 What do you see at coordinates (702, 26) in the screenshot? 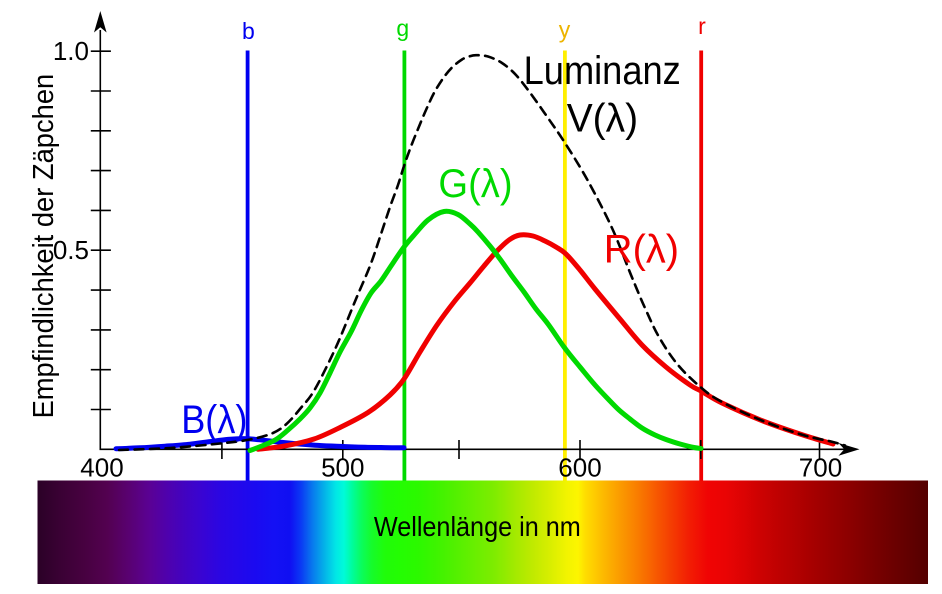
I see `svg-text: r` at bounding box center [702, 26].